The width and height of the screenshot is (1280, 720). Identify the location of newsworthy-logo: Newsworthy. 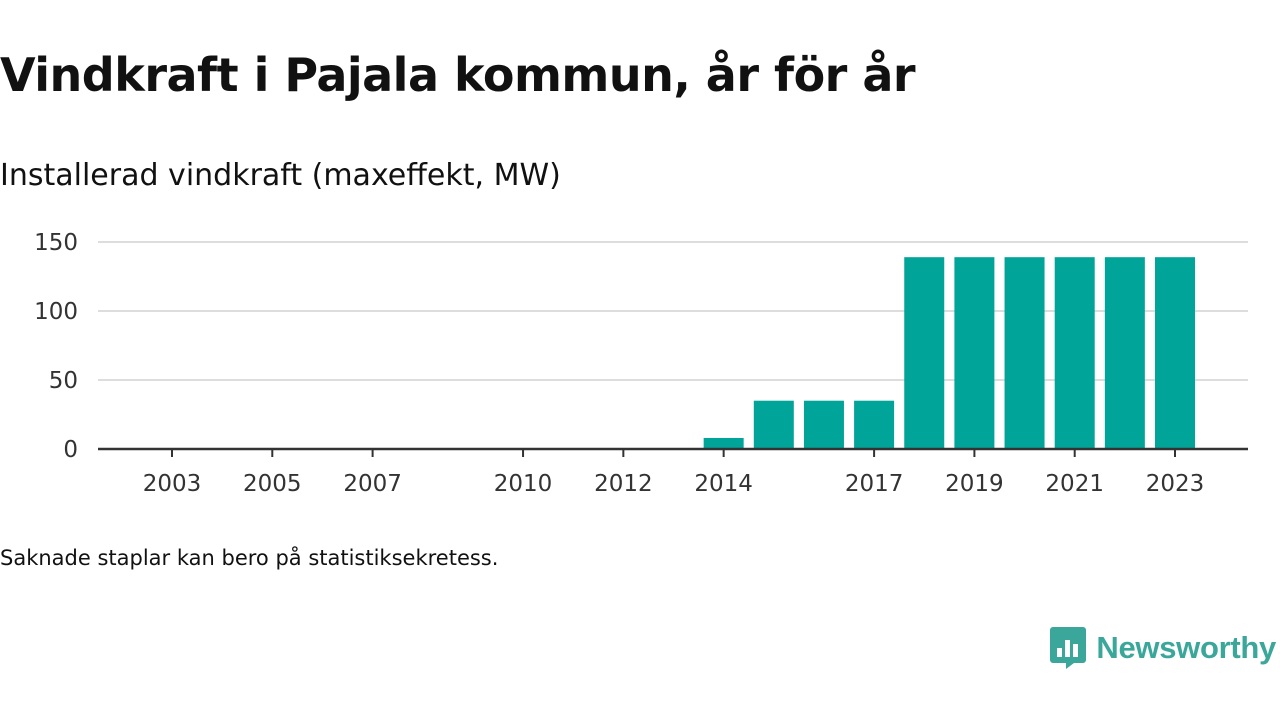
(1163, 648).